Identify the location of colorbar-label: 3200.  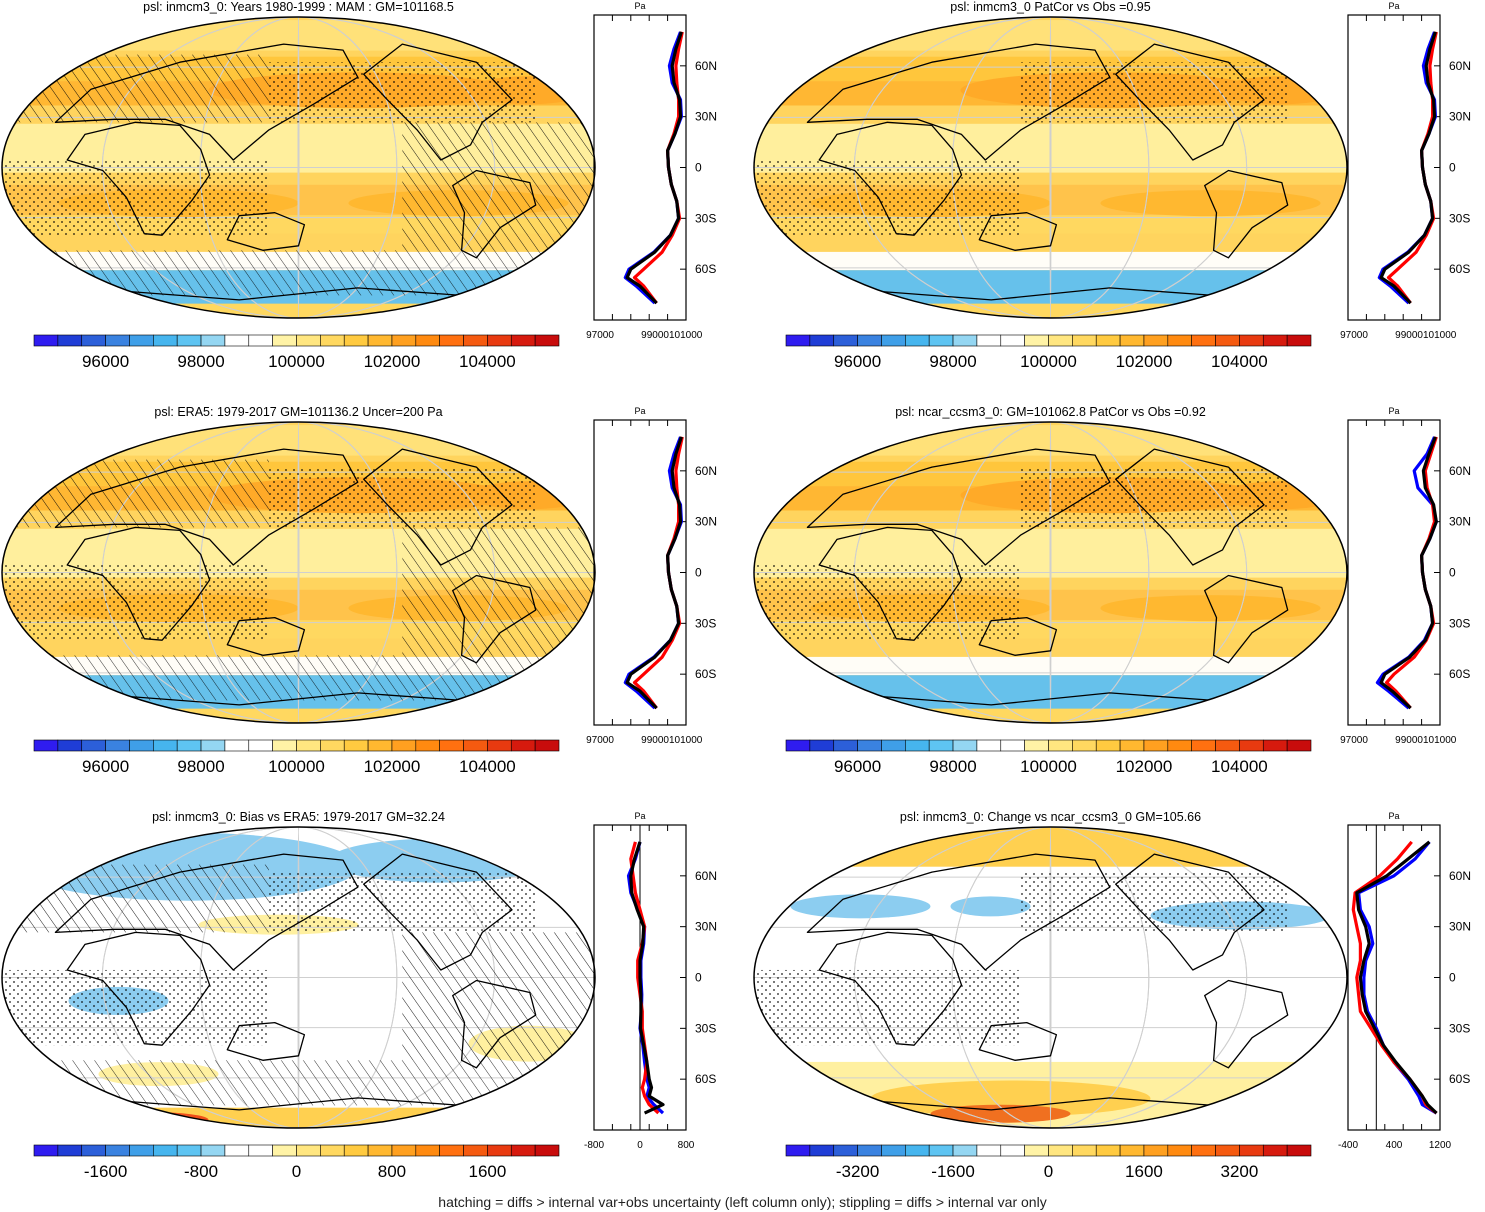
(1239, 1171).